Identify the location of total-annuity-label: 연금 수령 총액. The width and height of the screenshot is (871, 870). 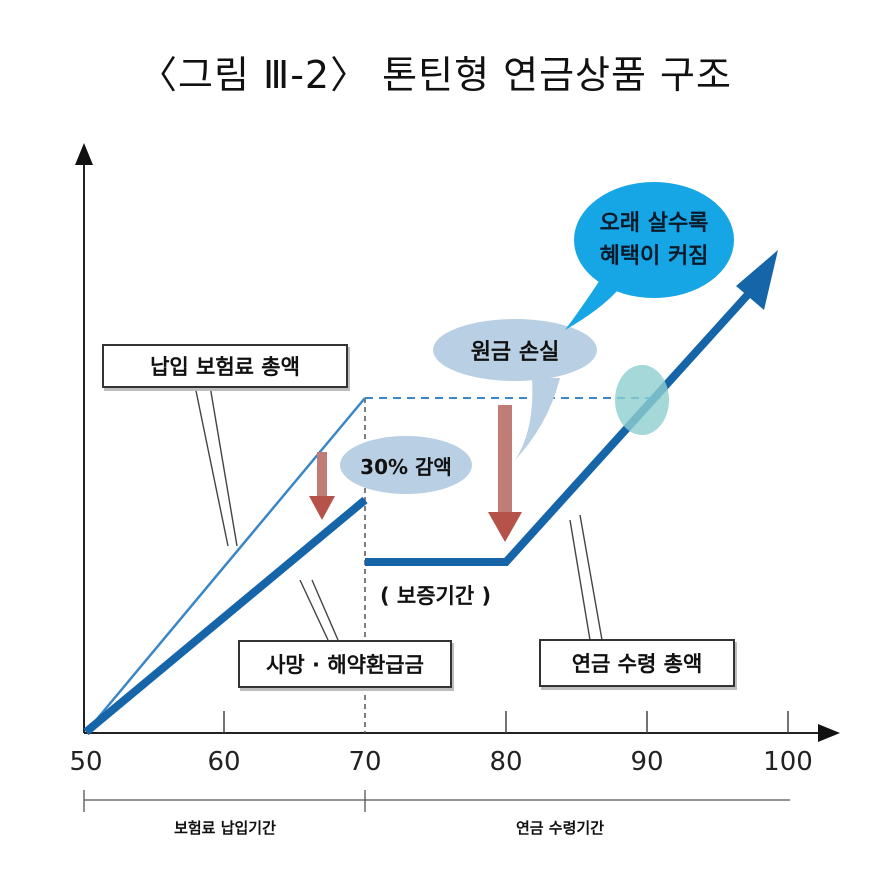
(637, 663).